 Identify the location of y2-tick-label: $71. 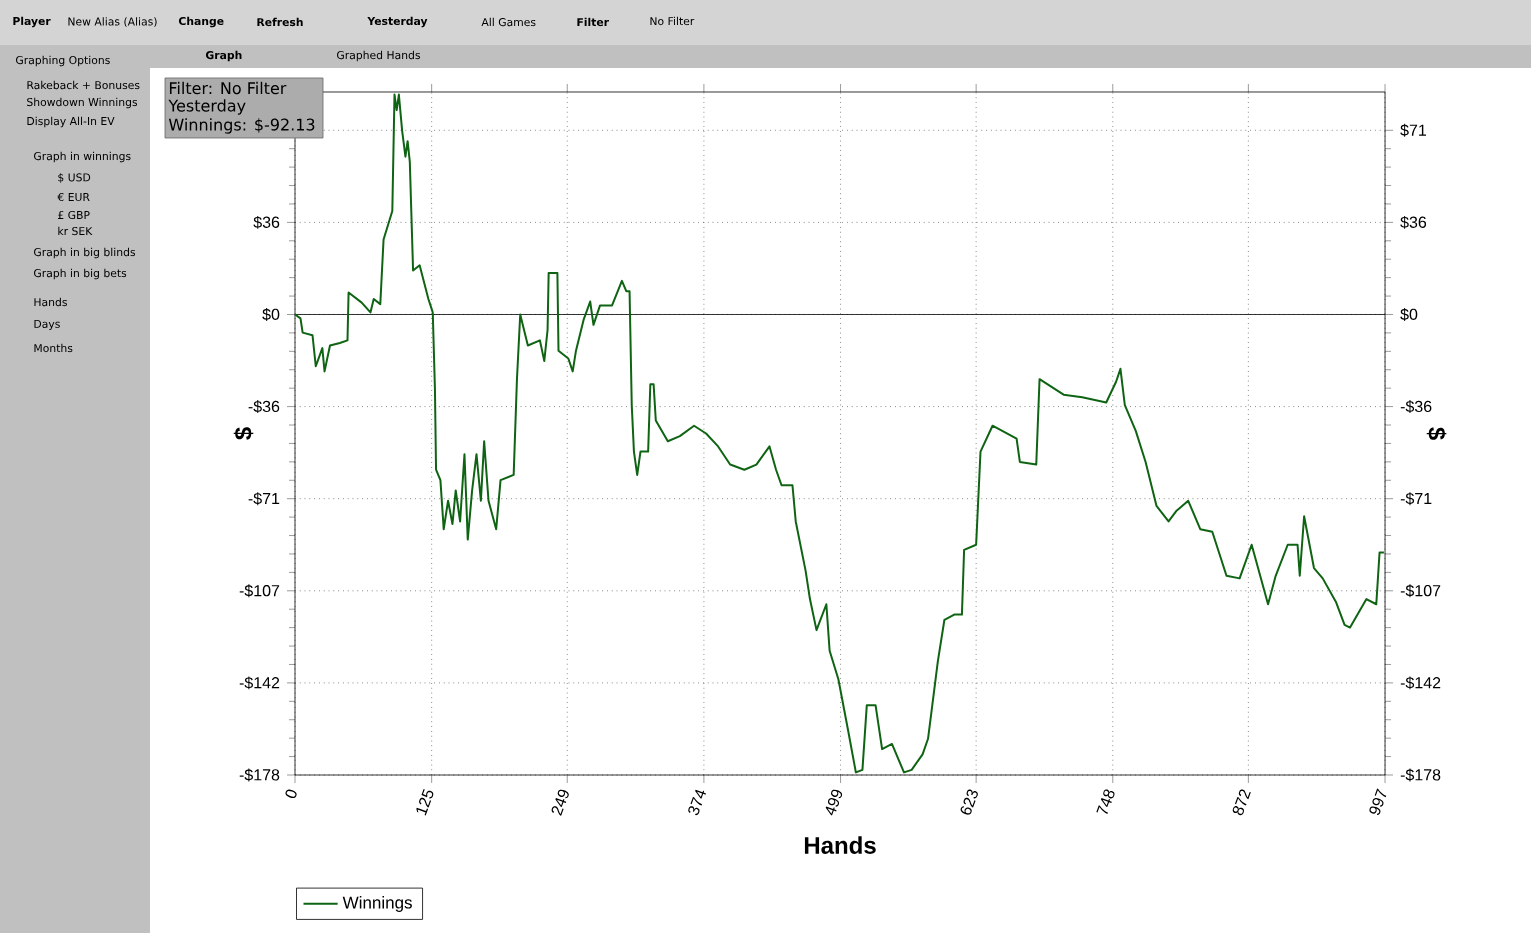
(1413, 130).